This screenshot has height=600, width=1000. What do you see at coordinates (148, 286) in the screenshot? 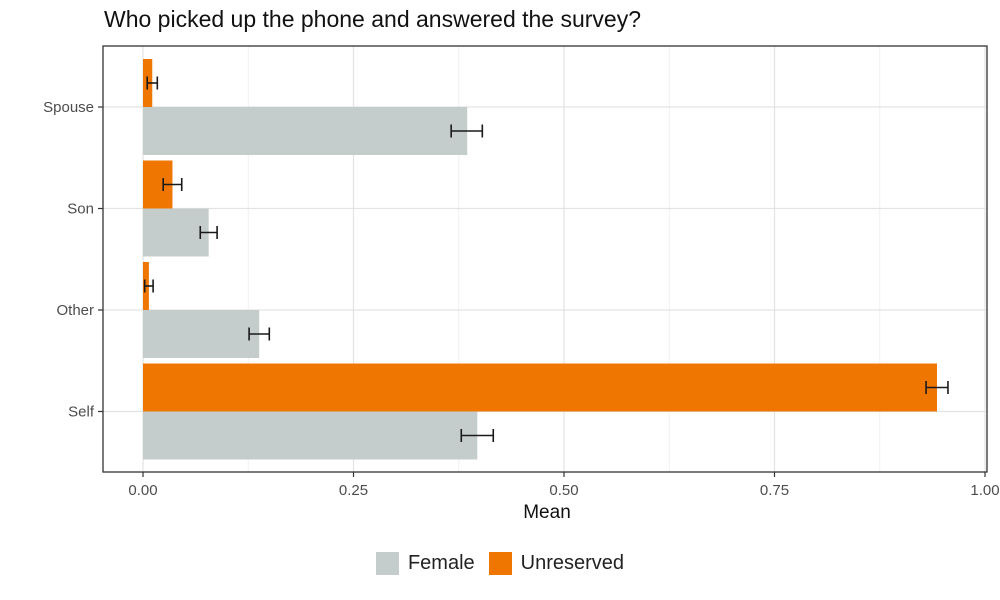
I see `error-bar-unreserved-other` at bounding box center [148, 286].